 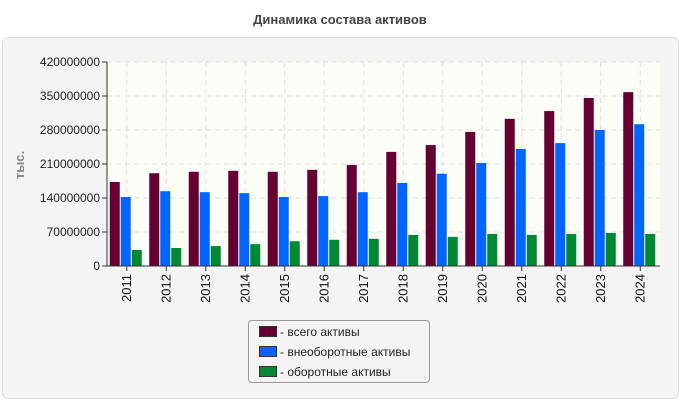 What do you see at coordinates (560, 288) in the screenshot?
I see `x-tick-label: 2022` at bounding box center [560, 288].